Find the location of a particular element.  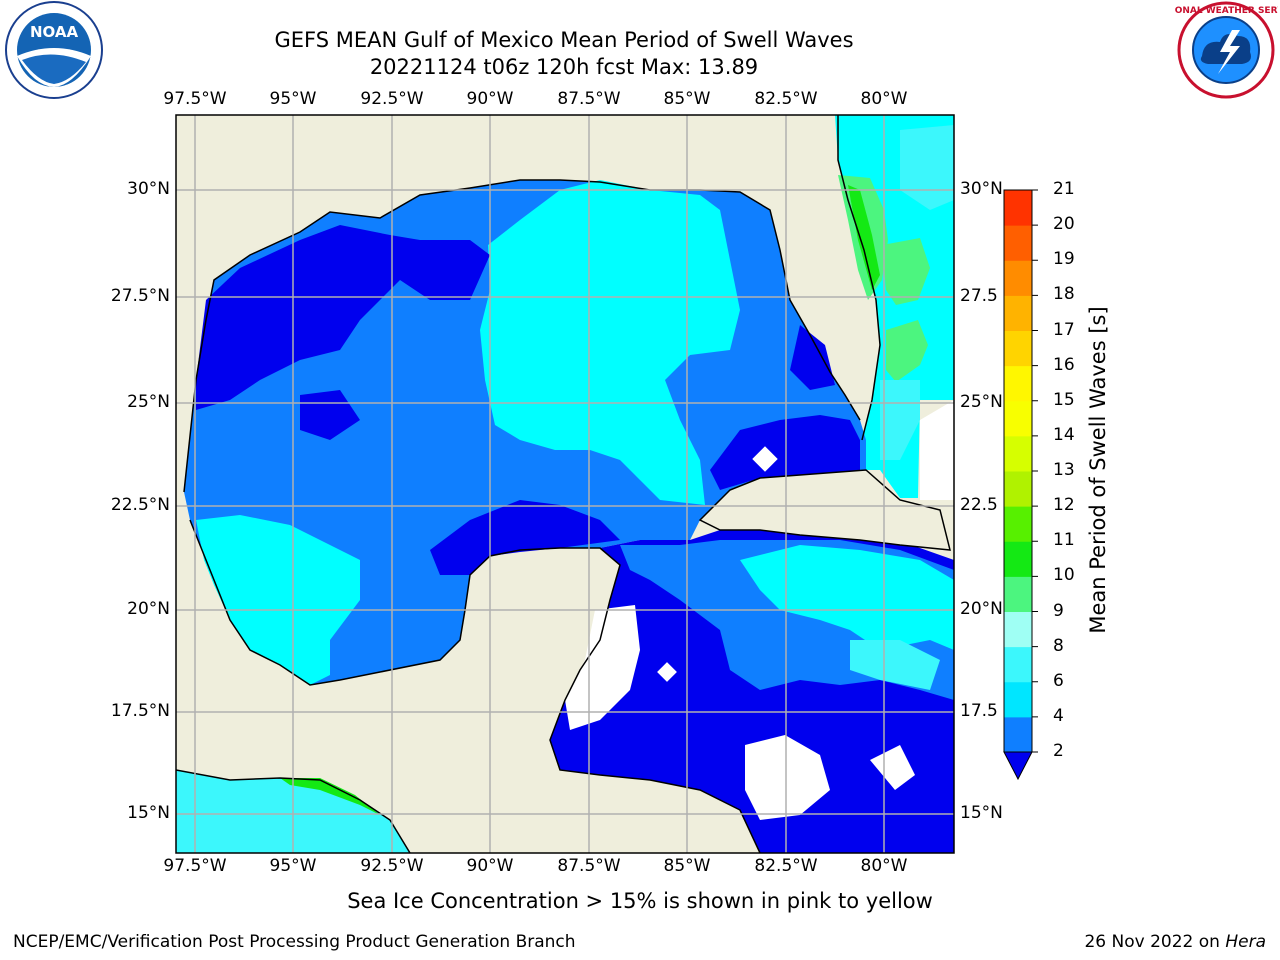

colorbar-tick-label: 9 is located at coordinates (1058, 610).